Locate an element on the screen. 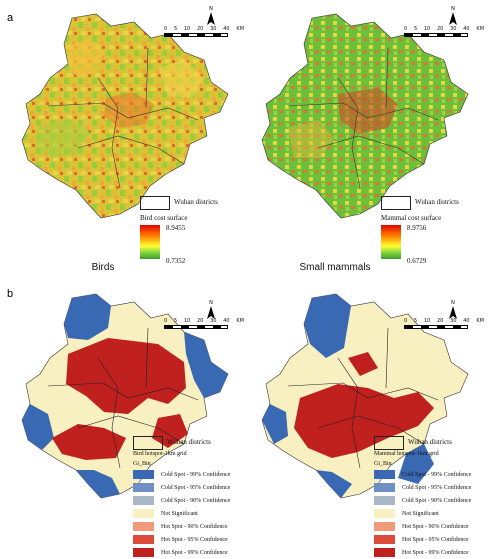 Image resolution: width=489 pixels, height=559 pixels. legend-title: Bird hotspot-1km grid is located at coordinates (160, 454).